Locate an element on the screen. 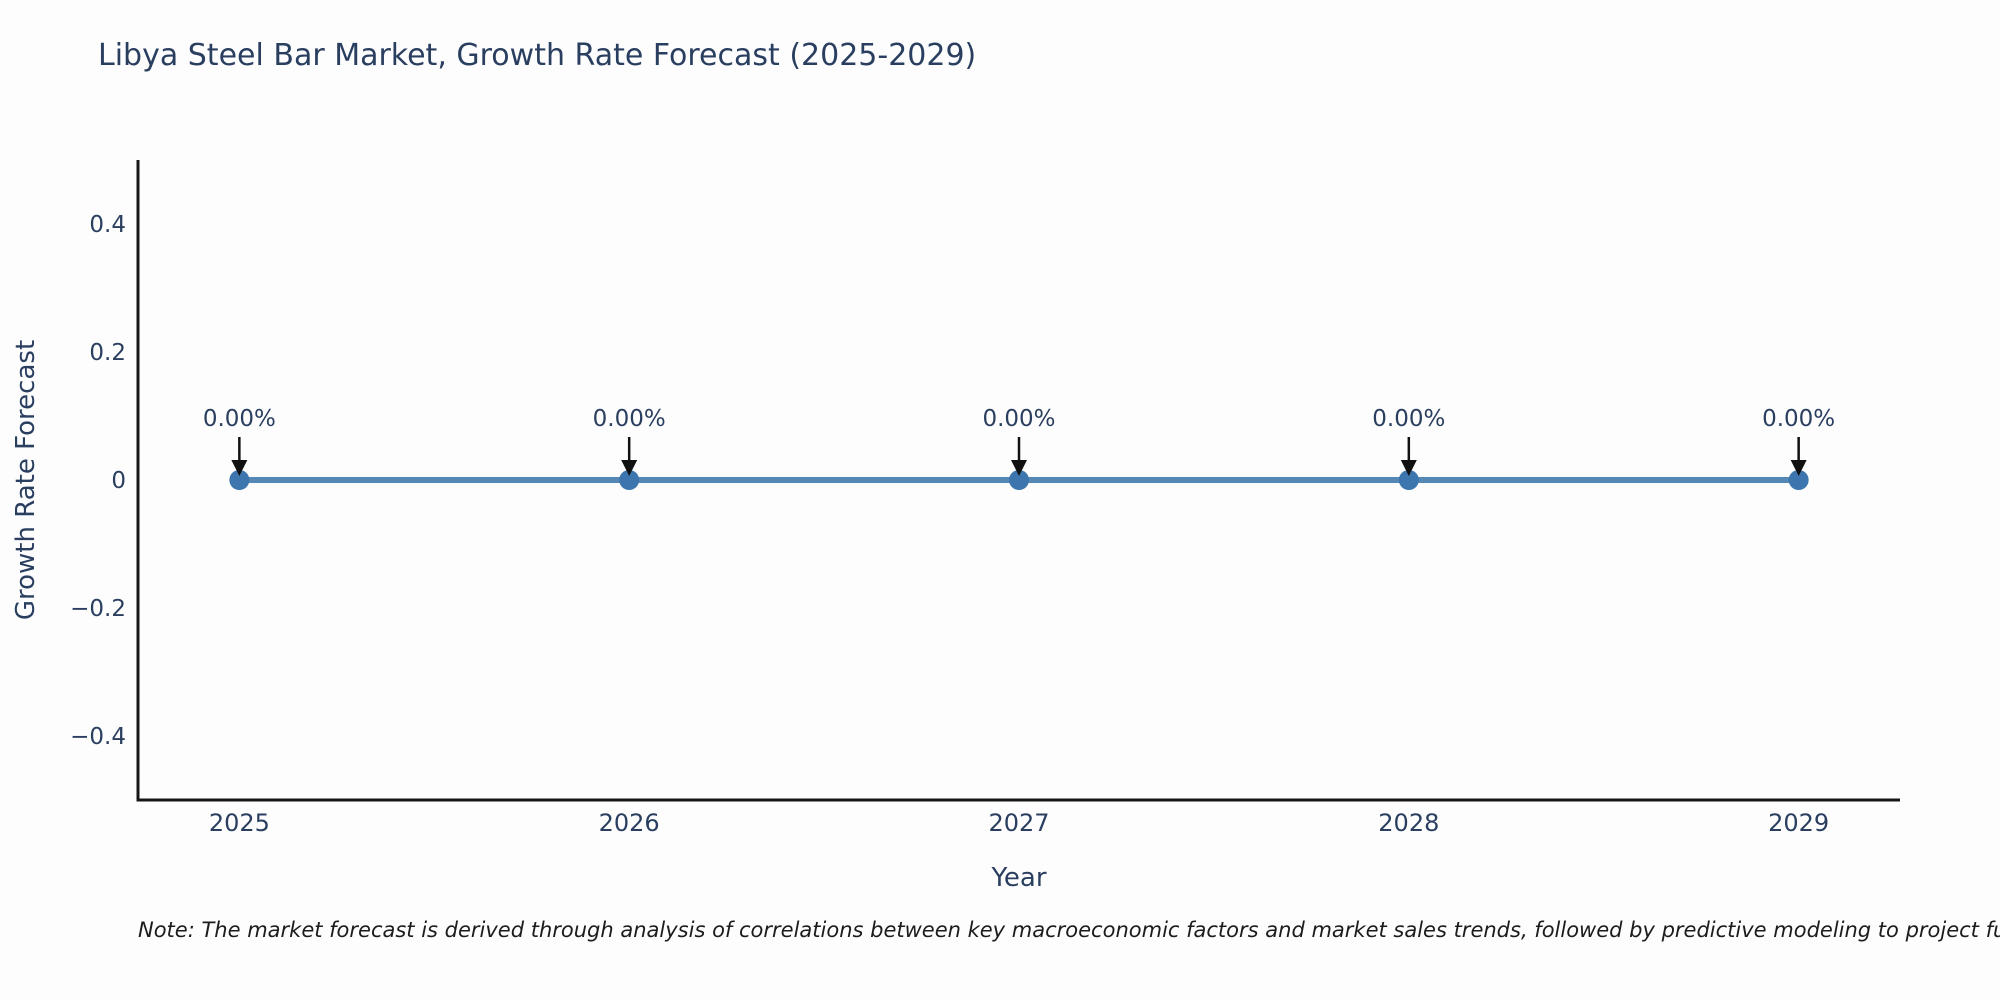  x-tick-label: 2029 is located at coordinates (1798, 823).